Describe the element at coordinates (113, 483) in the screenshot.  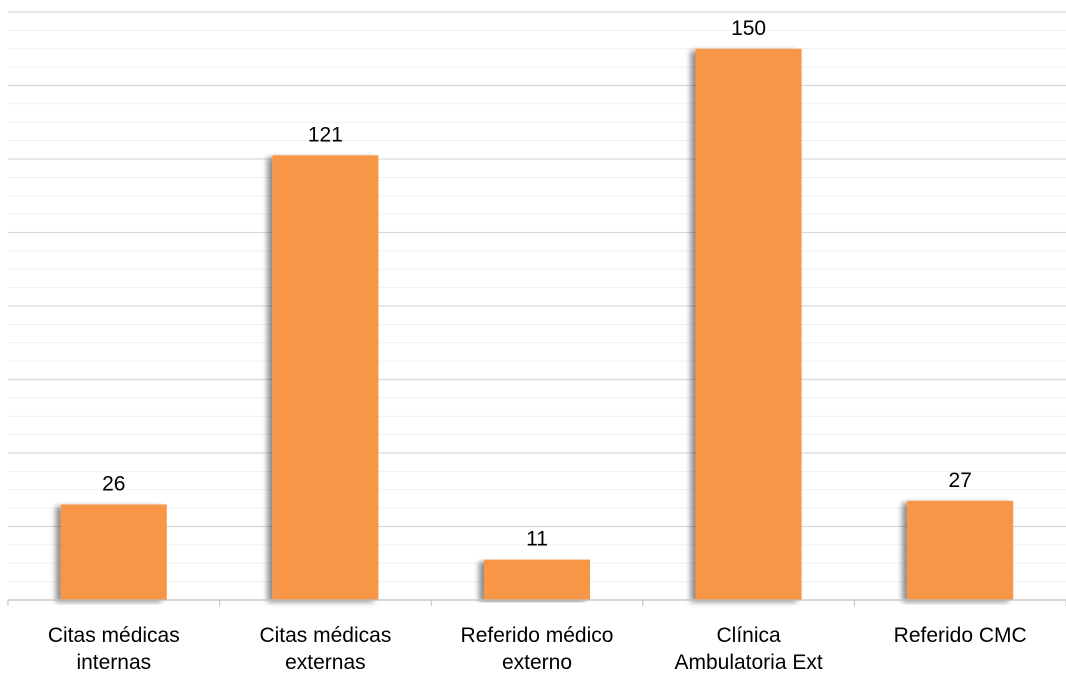
I see `data-label: 26` at that location.